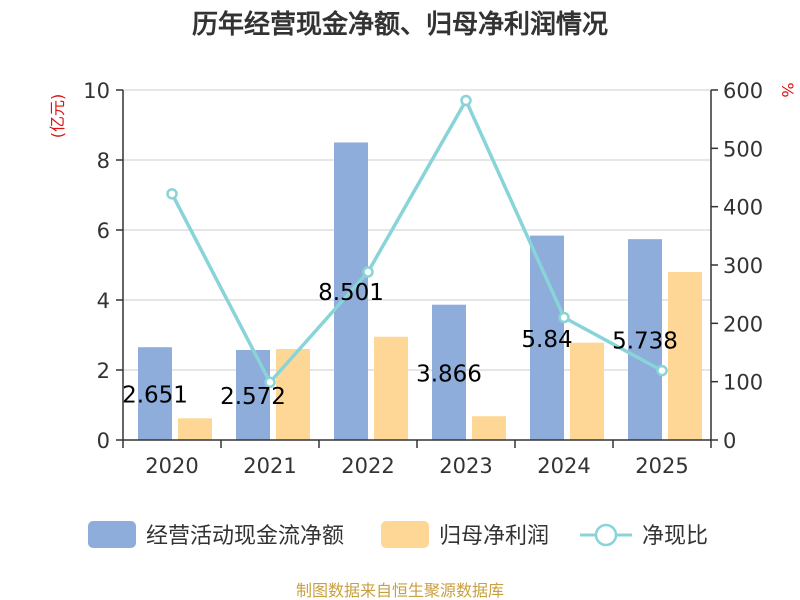 The width and height of the screenshot is (800, 600). Describe the element at coordinates (351, 293) in the screenshot. I see `bar-data-label: 8.501` at that location.